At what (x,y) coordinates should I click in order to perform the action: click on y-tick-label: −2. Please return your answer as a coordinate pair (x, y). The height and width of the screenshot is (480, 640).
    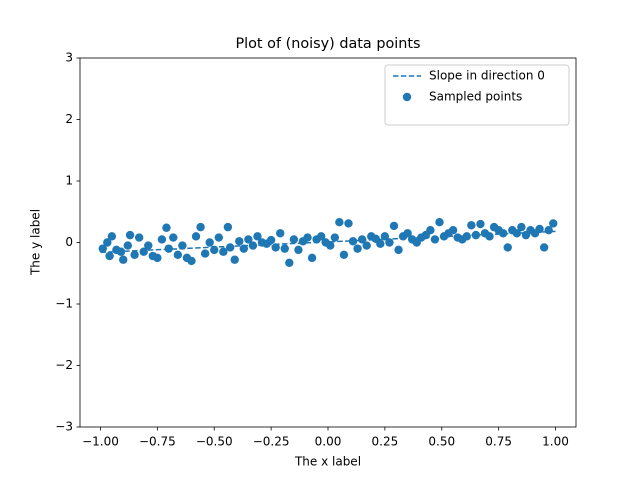
    Looking at the image, I should click on (64, 365).